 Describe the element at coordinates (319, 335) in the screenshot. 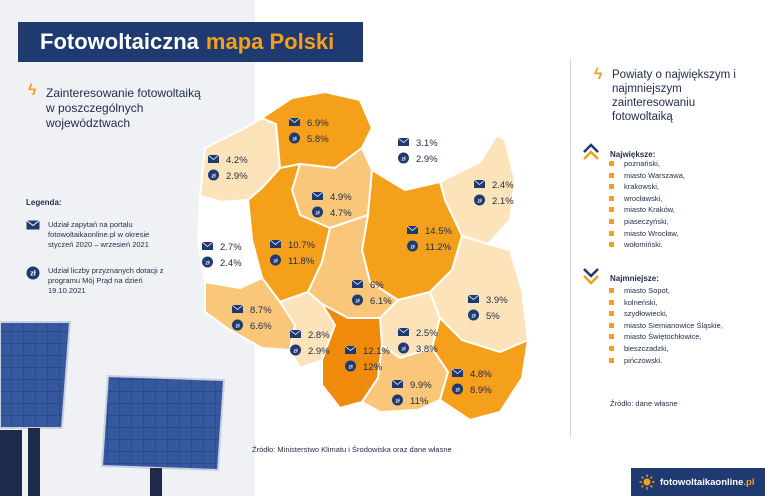

I see `svg-text: 2.8%` at that location.